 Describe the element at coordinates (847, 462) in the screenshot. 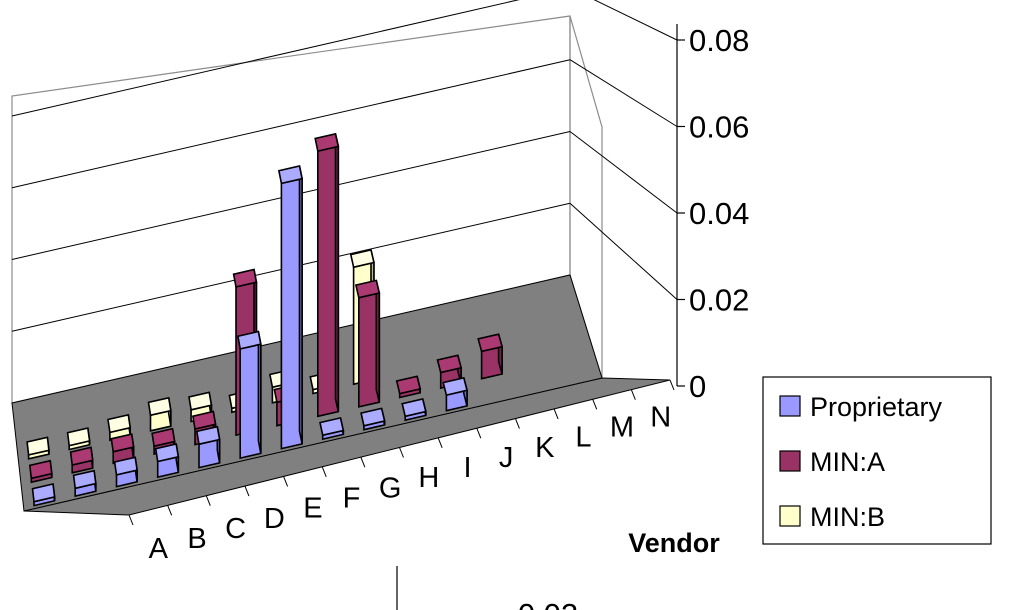

I see `legend-label-min-a: MIN:A` at that location.